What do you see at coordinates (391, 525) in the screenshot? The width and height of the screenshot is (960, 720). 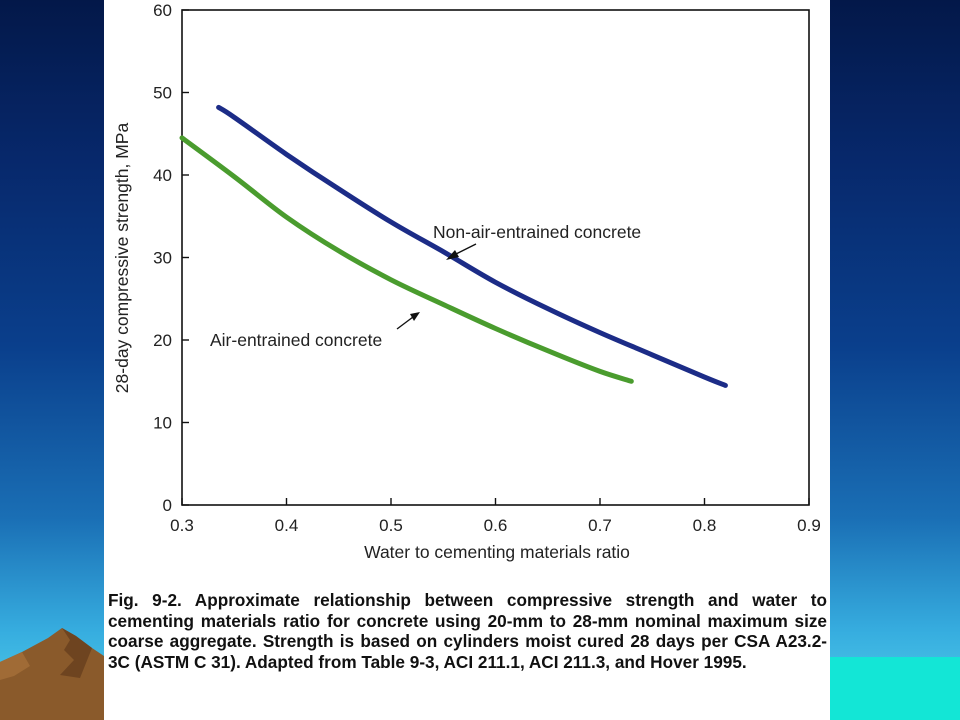 I see `x-tick-label: 0.5` at bounding box center [391, 525].